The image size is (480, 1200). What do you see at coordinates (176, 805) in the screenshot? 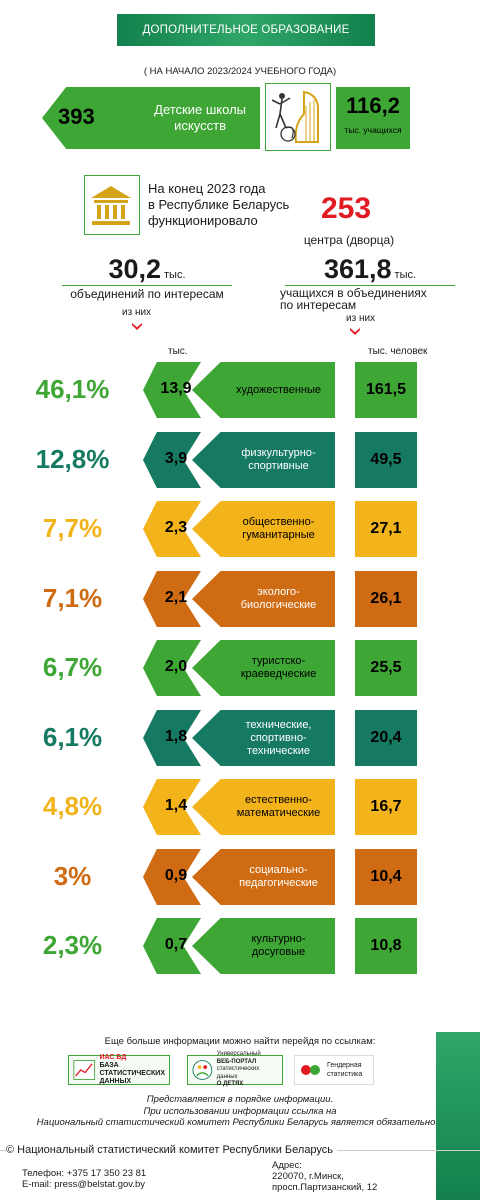
I see `category-count: 1,4` at bounding box center [176, 805].